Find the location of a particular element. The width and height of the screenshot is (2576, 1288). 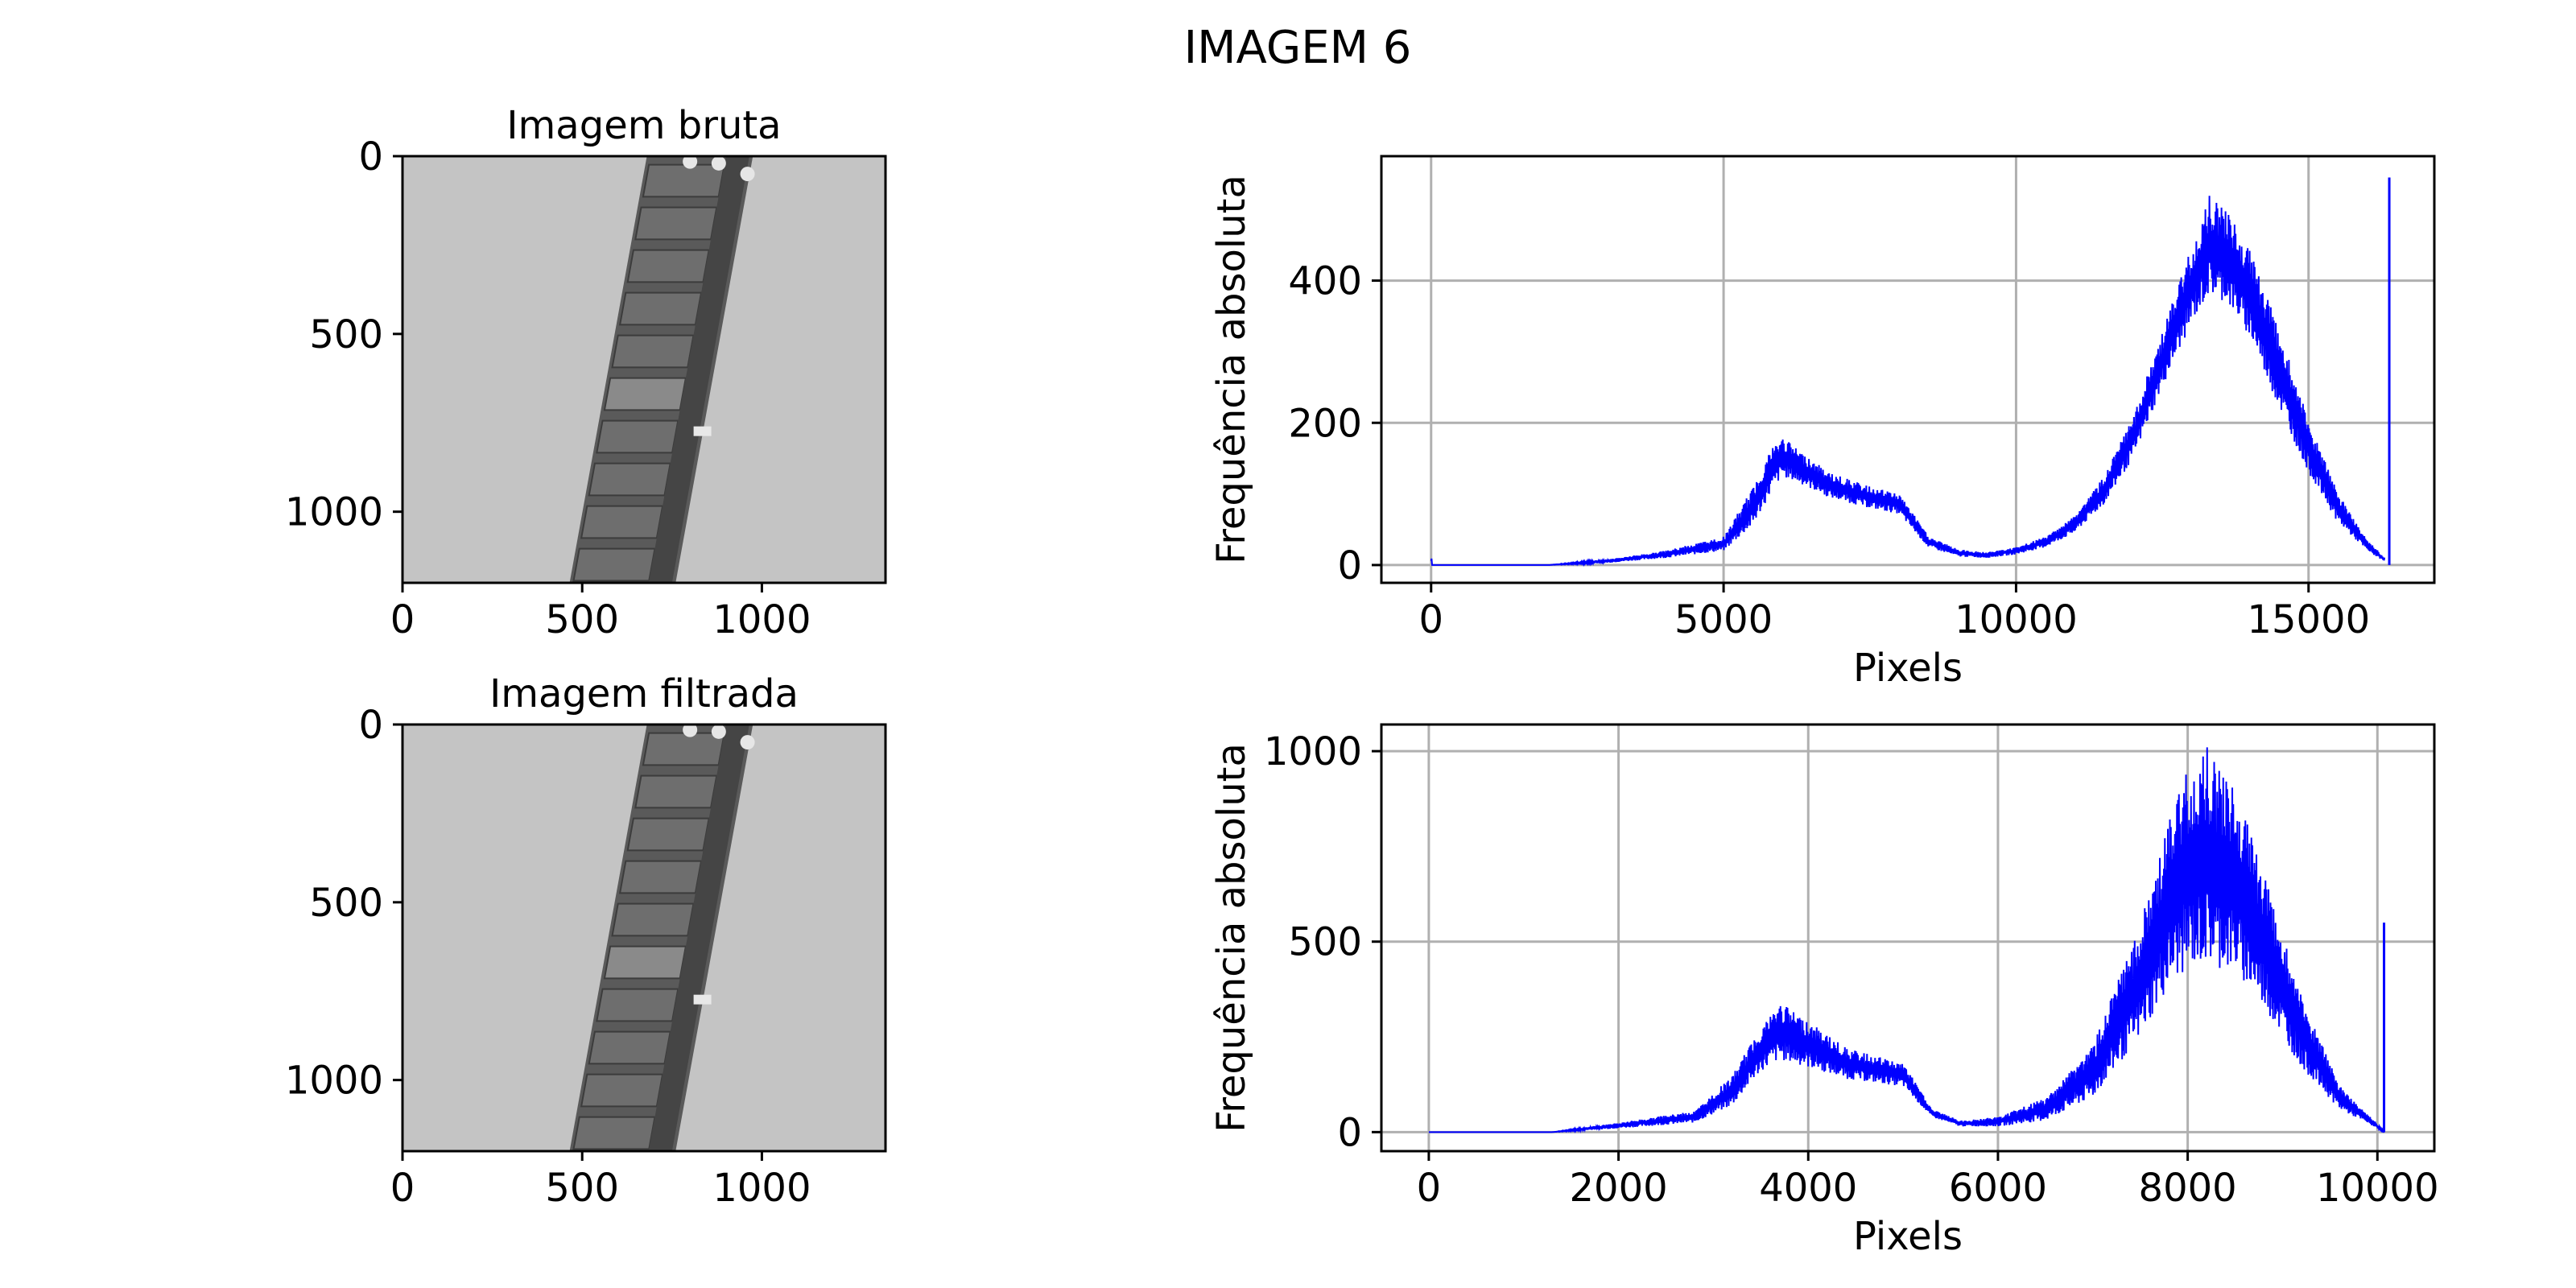

x-tick-label: 5000 is located at coordinates (1723, 619).